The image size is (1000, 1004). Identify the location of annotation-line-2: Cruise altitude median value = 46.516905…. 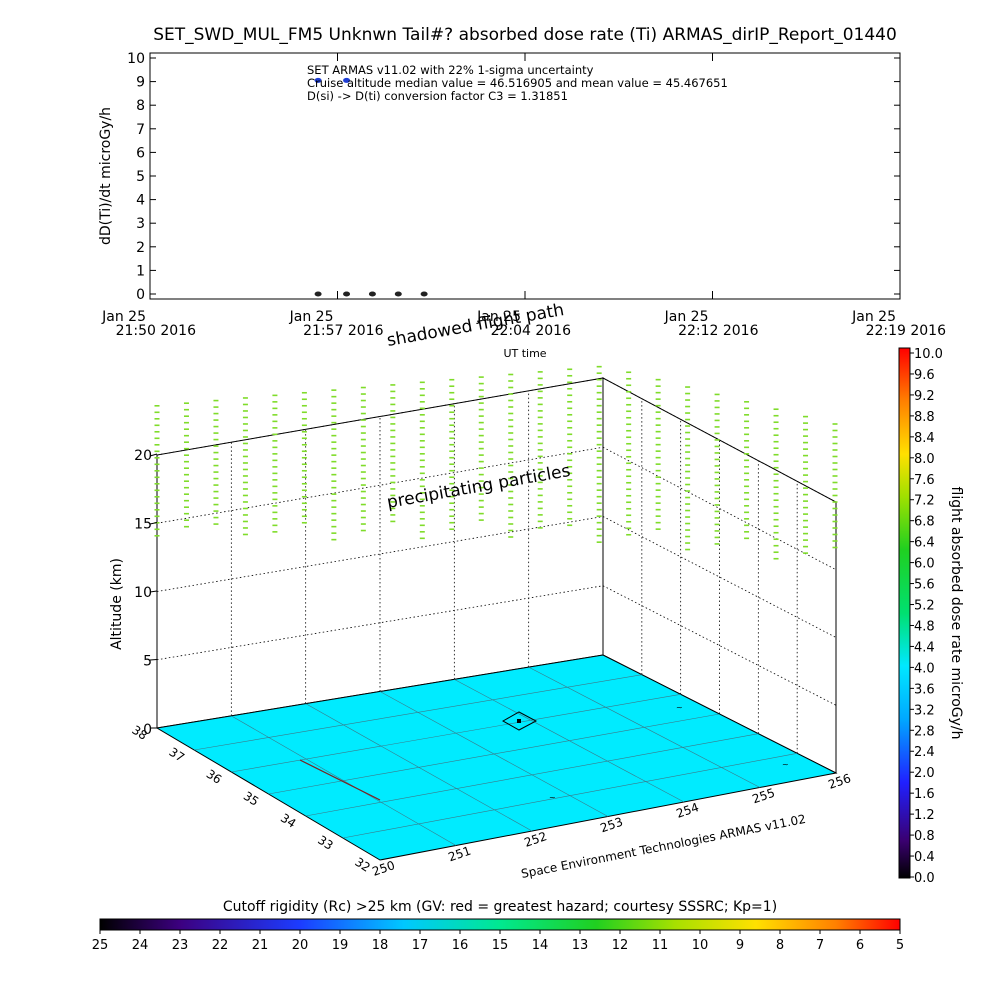
(517, 83).